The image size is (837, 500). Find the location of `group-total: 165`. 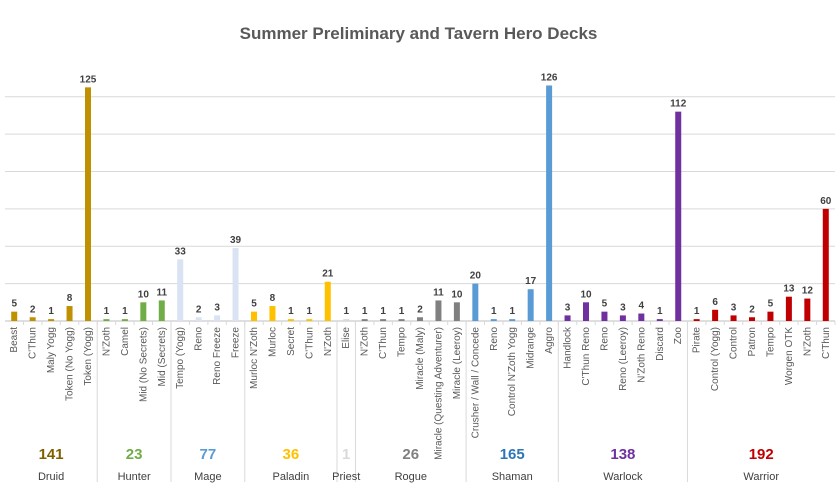

group-total: 165 is located at coordinates (512, 454).